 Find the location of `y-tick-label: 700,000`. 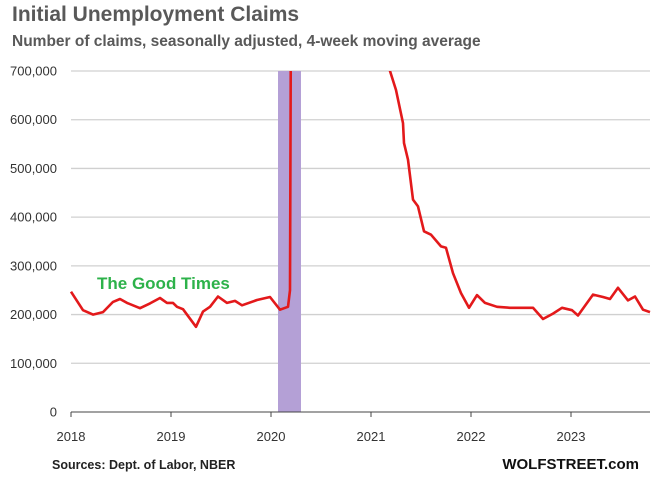

y-tick-label: 700,000 is located at coordinates (33, 71).